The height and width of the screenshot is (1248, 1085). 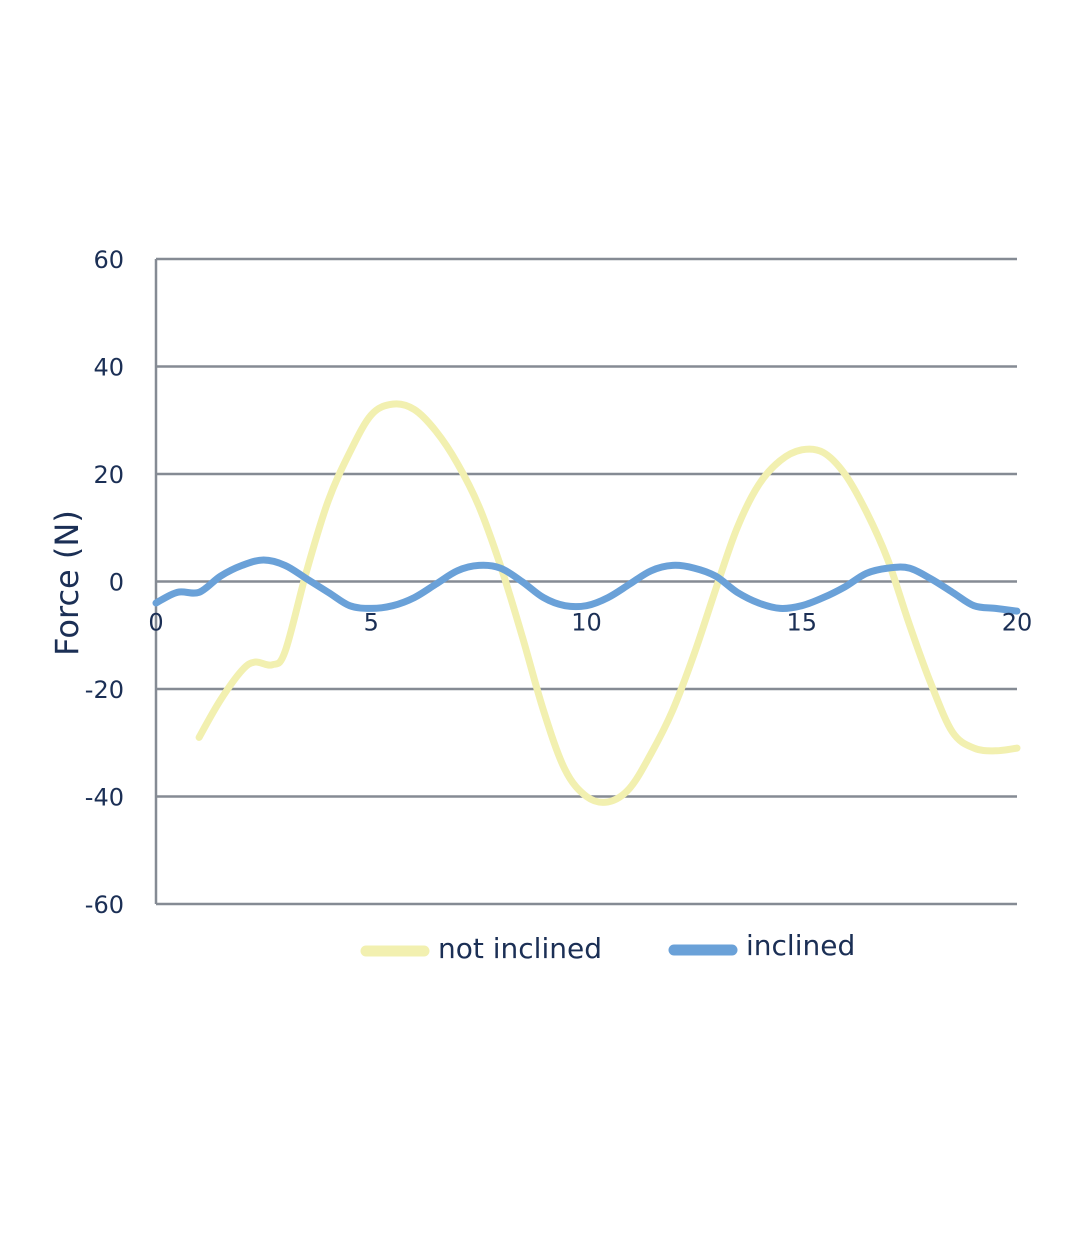 I want to click on y-tick-label: -60, so click(x=104, y=905).